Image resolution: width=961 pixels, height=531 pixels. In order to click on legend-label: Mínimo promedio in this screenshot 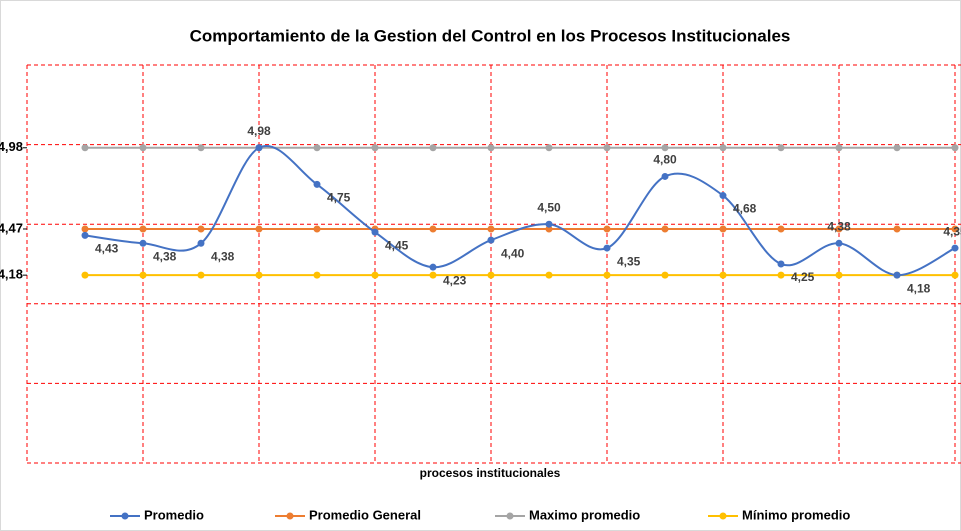, I will do `click(796, 514)`.